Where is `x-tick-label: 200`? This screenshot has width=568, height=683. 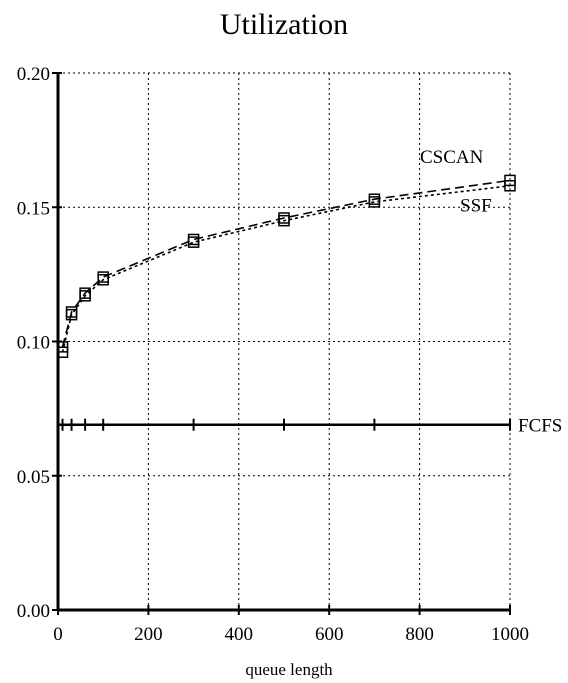 x-tick-label: 200 is located at coordinates (148, 634).